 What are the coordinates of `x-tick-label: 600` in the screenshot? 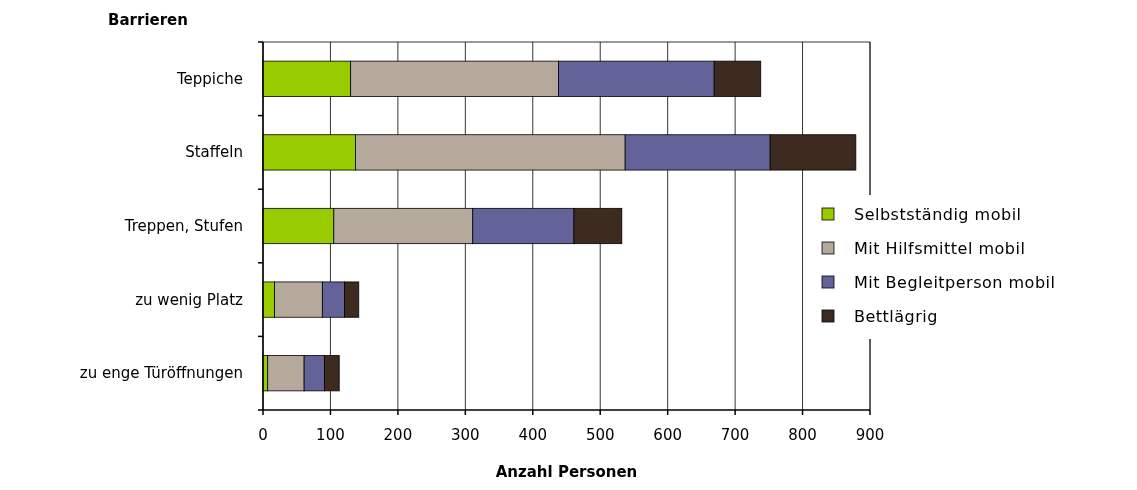 It's located at (667, 435).